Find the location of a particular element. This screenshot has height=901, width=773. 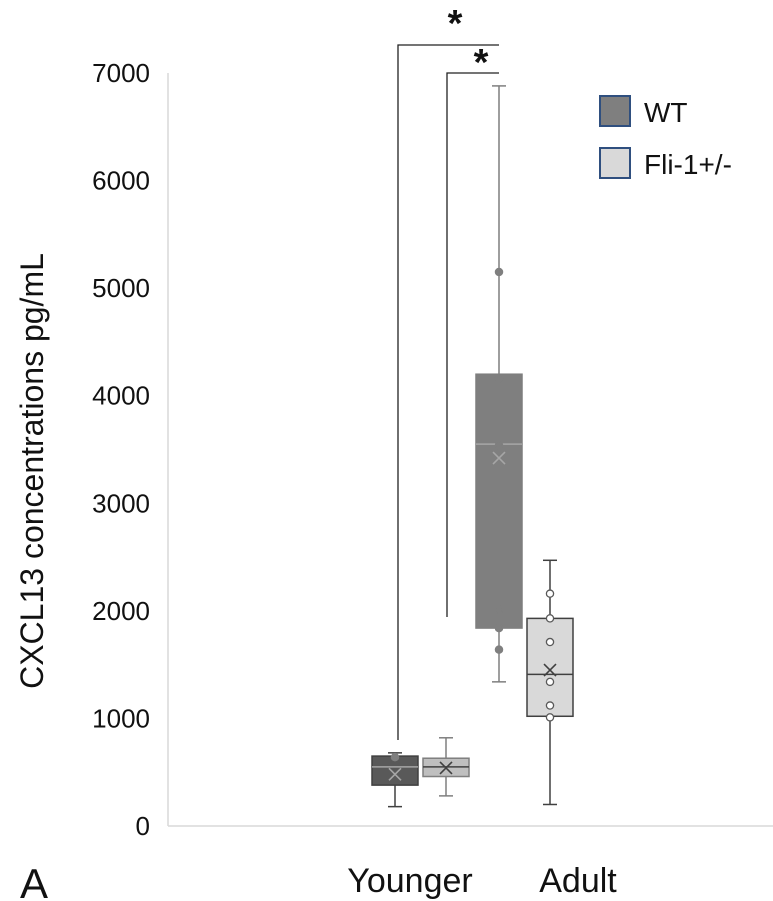

y-tick-label: 4000 is located at coordinates (121, 396).